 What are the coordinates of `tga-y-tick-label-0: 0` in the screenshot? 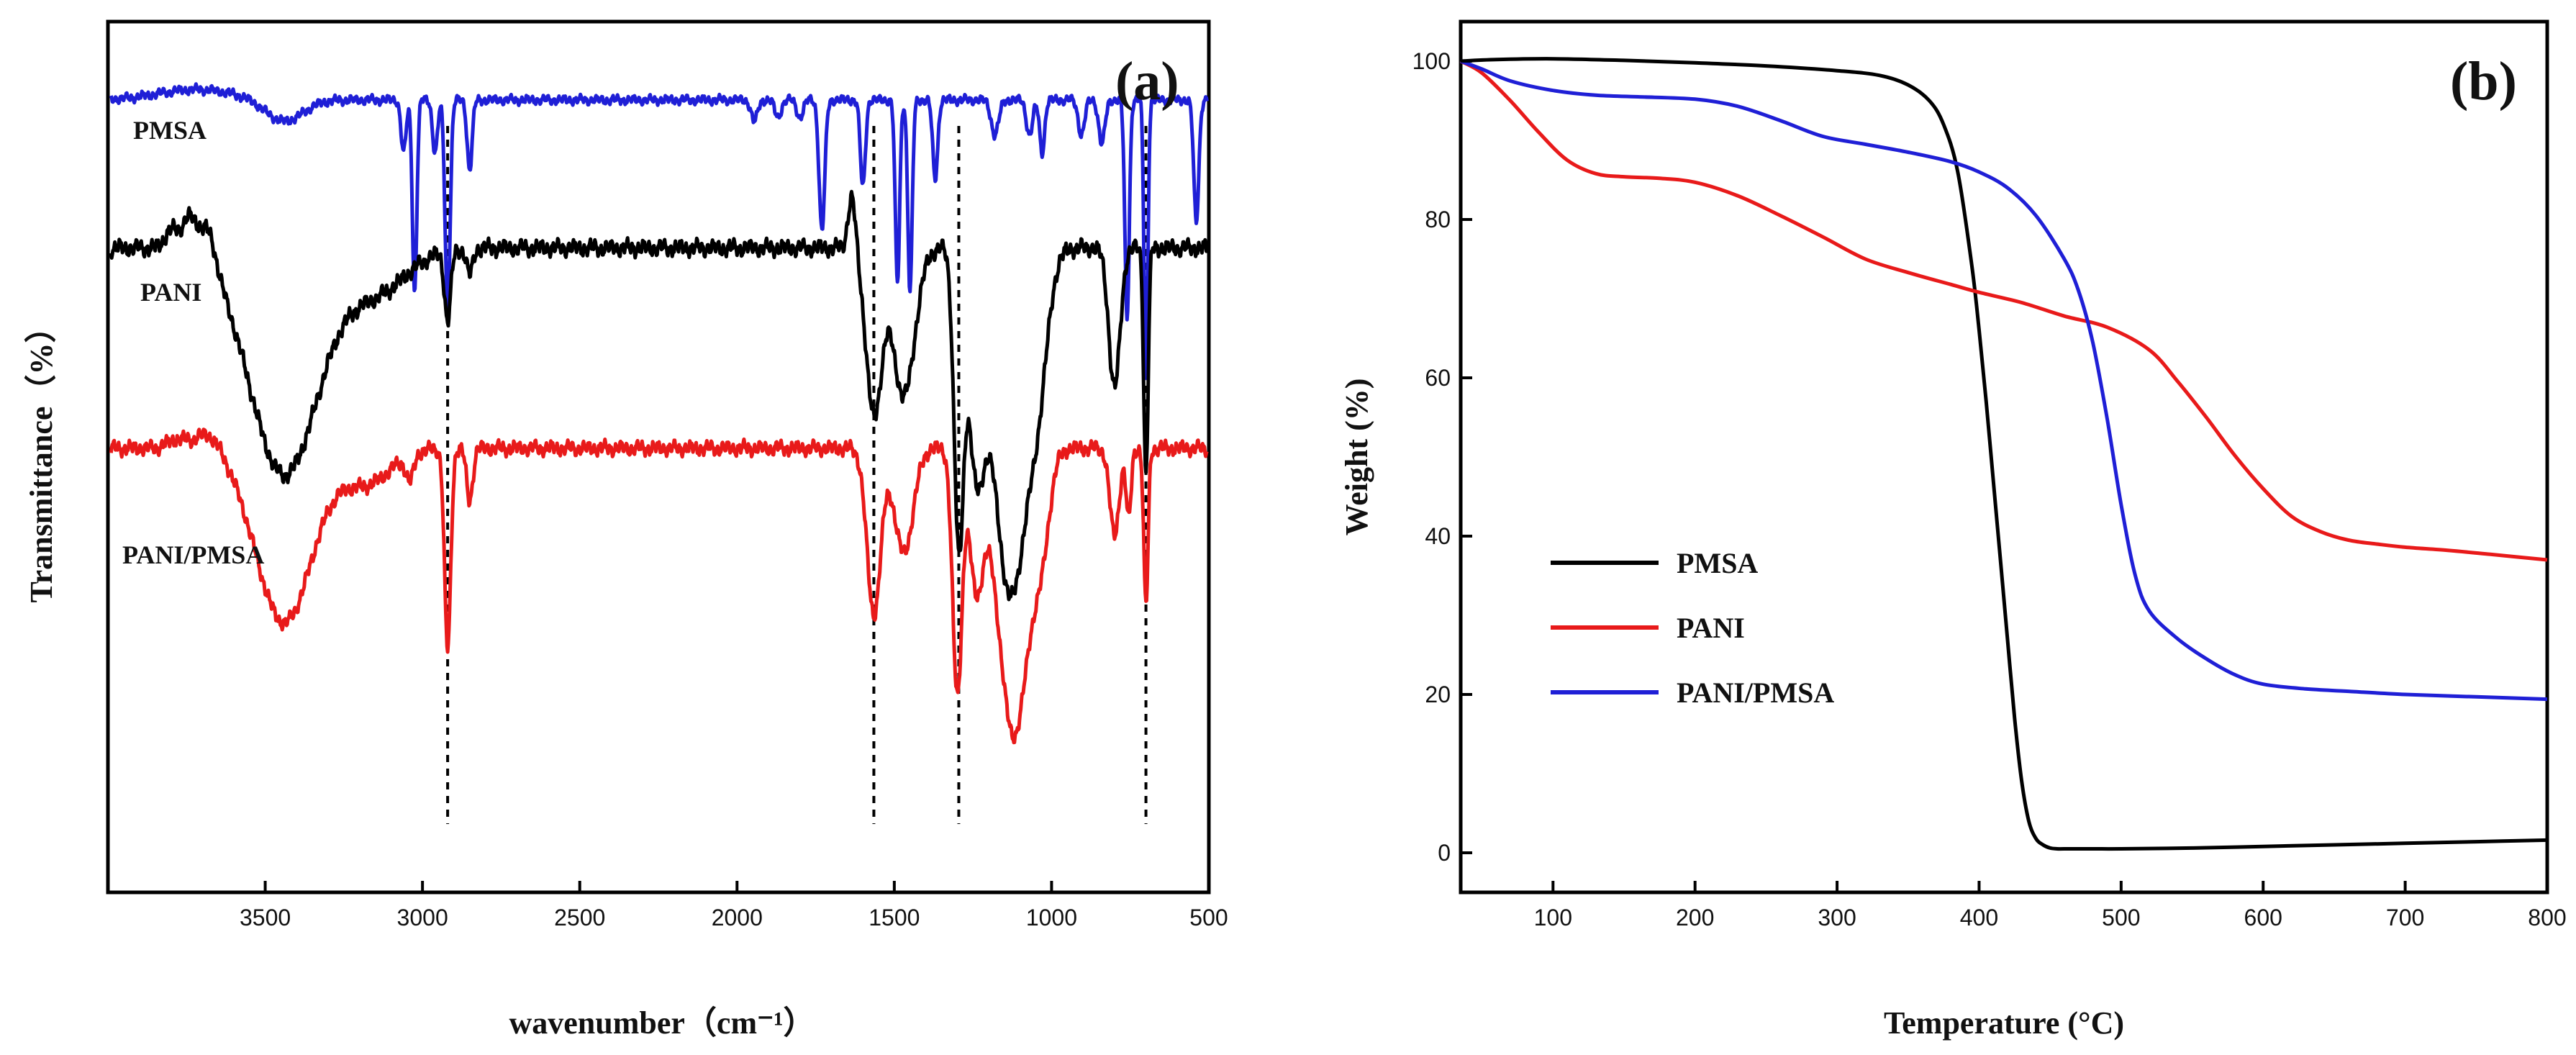 It's located at (1444, 853).